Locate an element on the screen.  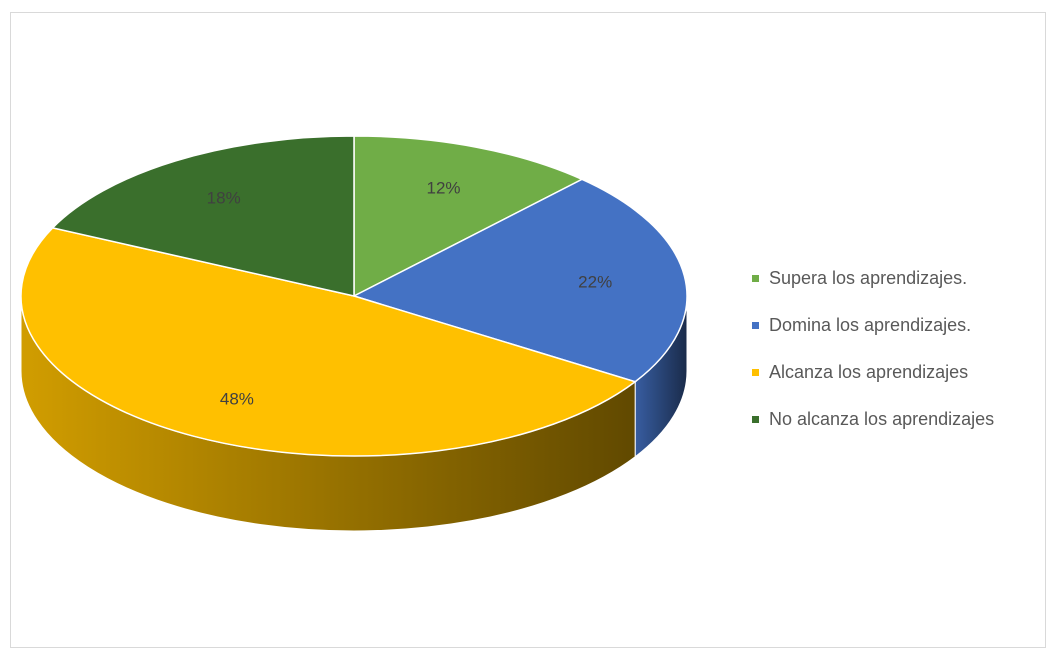
legend-label-no-alcanza: No alcanza los aprendizajes is located at coordinates (882, 419).